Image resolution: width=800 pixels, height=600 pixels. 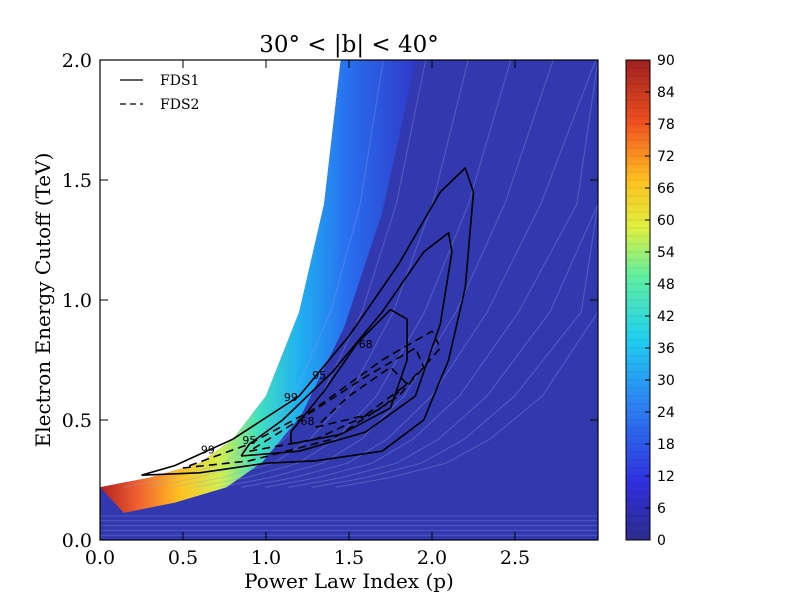 What do you see at coordinates (77, 181) in the screenshot?
I see `y-tick-label: 1.5` at bounding box center [77, 181].